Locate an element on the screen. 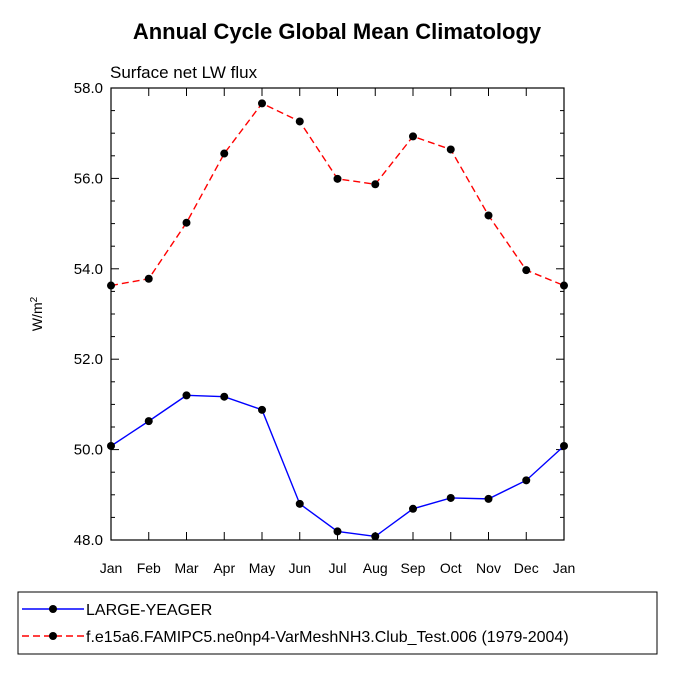  legend-entry: LARGE-YEAGER is located at coordinates (117, 610).